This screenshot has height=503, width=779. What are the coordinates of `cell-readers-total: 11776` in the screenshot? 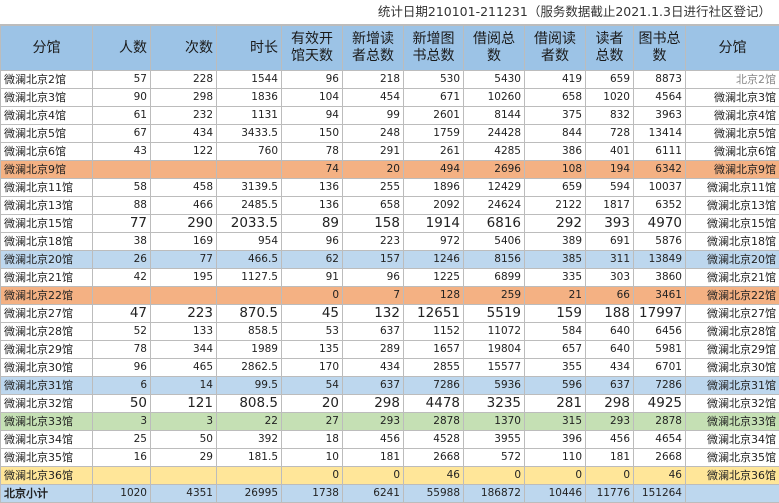 It's located at (610, 494).